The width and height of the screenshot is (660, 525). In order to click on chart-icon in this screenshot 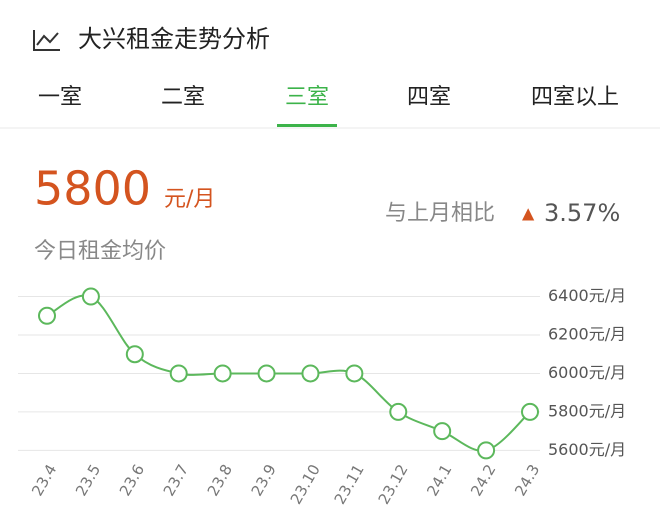, I will do `click(46, 40)`.